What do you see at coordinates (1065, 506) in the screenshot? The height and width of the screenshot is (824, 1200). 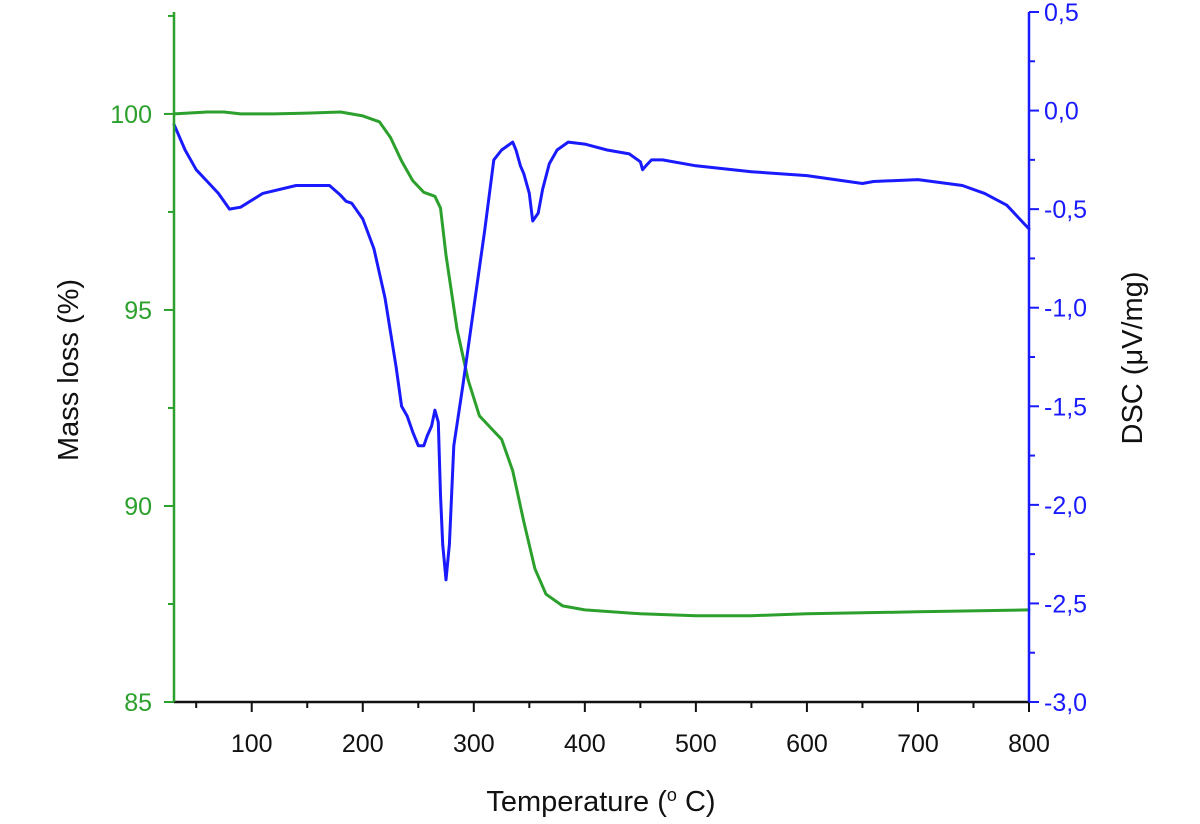 I see `right-y-tick-label: -2,0` at bounding box center [1065, 506].